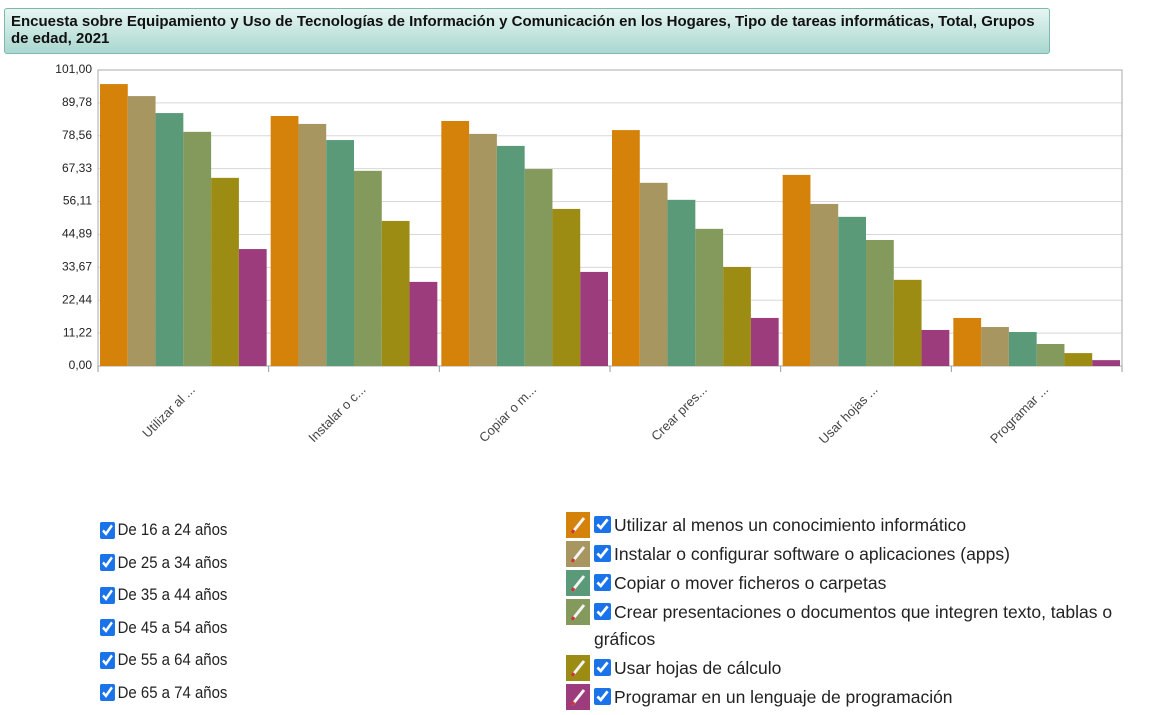 Image resolution: width=1167 pixels, height=715 pixels. Describe the element at coordinates (77, 266) in the screenshot. I see `y-tick-label: 33,67` at that location.